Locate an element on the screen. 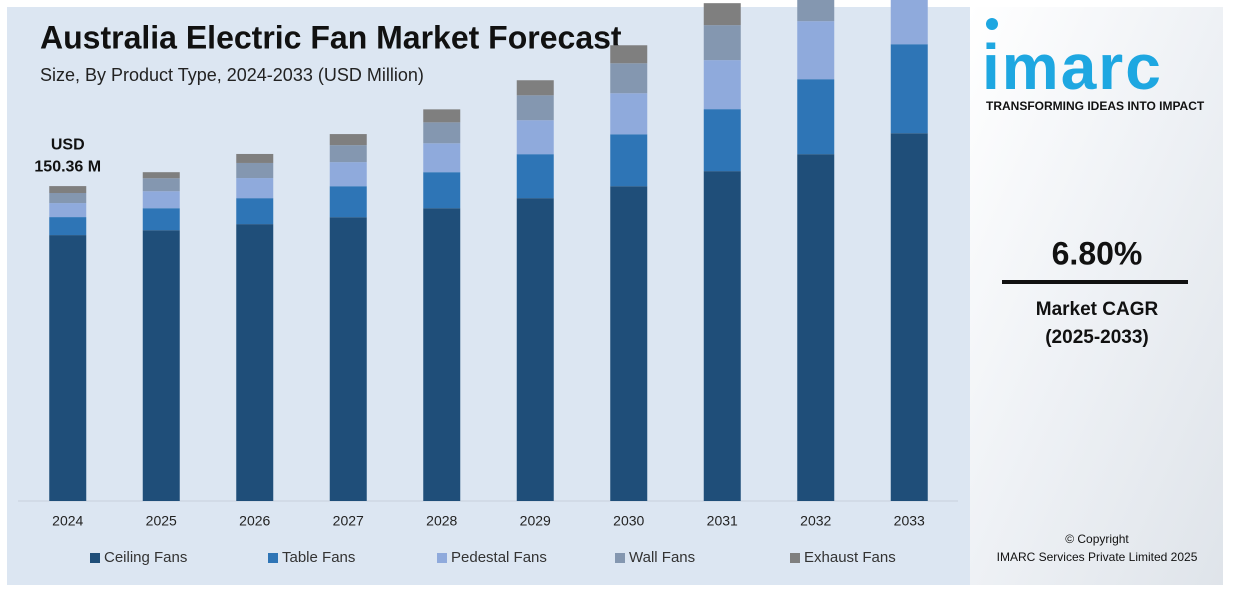  tagline: TRANSFORMING IDEAS INTO IMPACT is located at coordinates (1095, 106).